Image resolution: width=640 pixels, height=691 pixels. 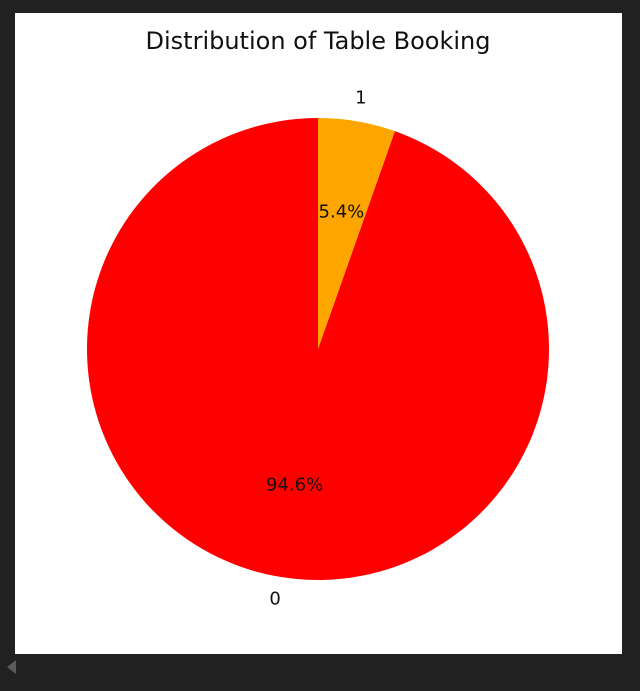 I want to click on slice-label-1: 1, so click(x=360, y=98).